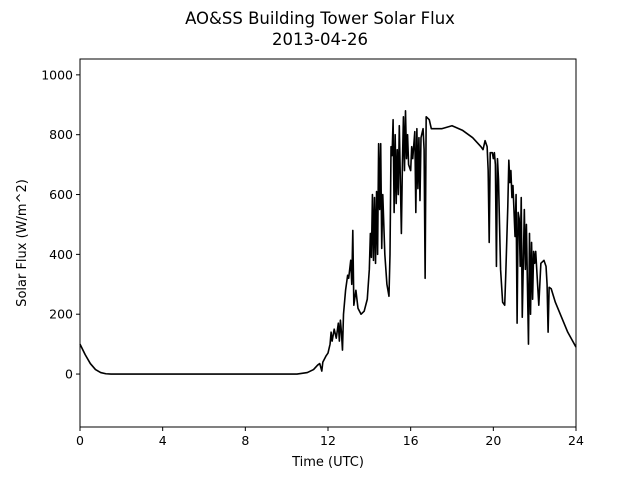 The width and height of the screenshot is (640, 480). Describe the element at coordinates (411, 440) in the screenshot. I see `x-tick-label: 16` at that location.